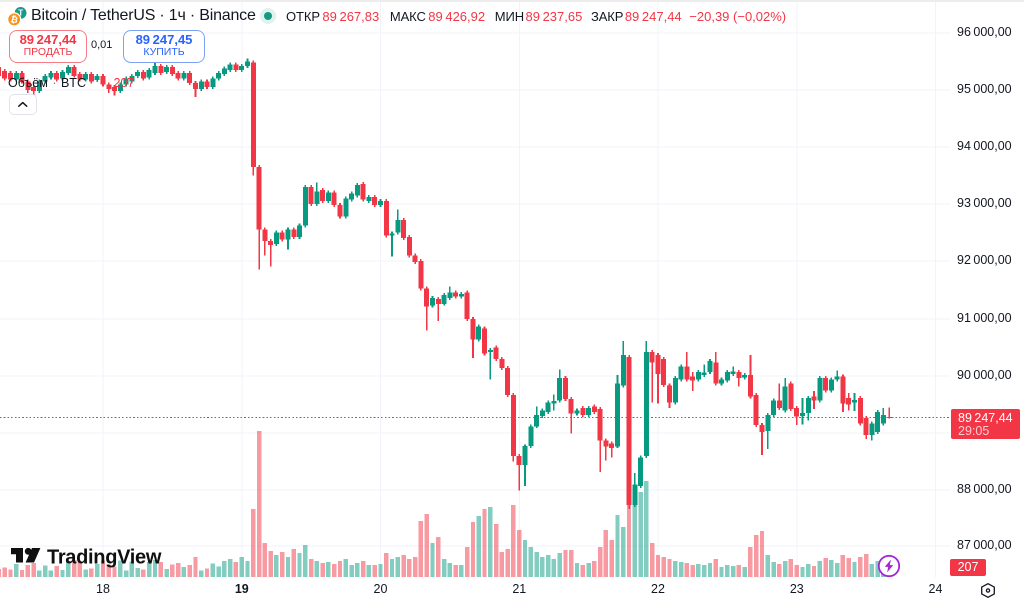 The width and height of the screenshot is (1024, 606). Describe the element at coordinates (20, 12) in the screenshot. I see `svg-text: T` at that location.